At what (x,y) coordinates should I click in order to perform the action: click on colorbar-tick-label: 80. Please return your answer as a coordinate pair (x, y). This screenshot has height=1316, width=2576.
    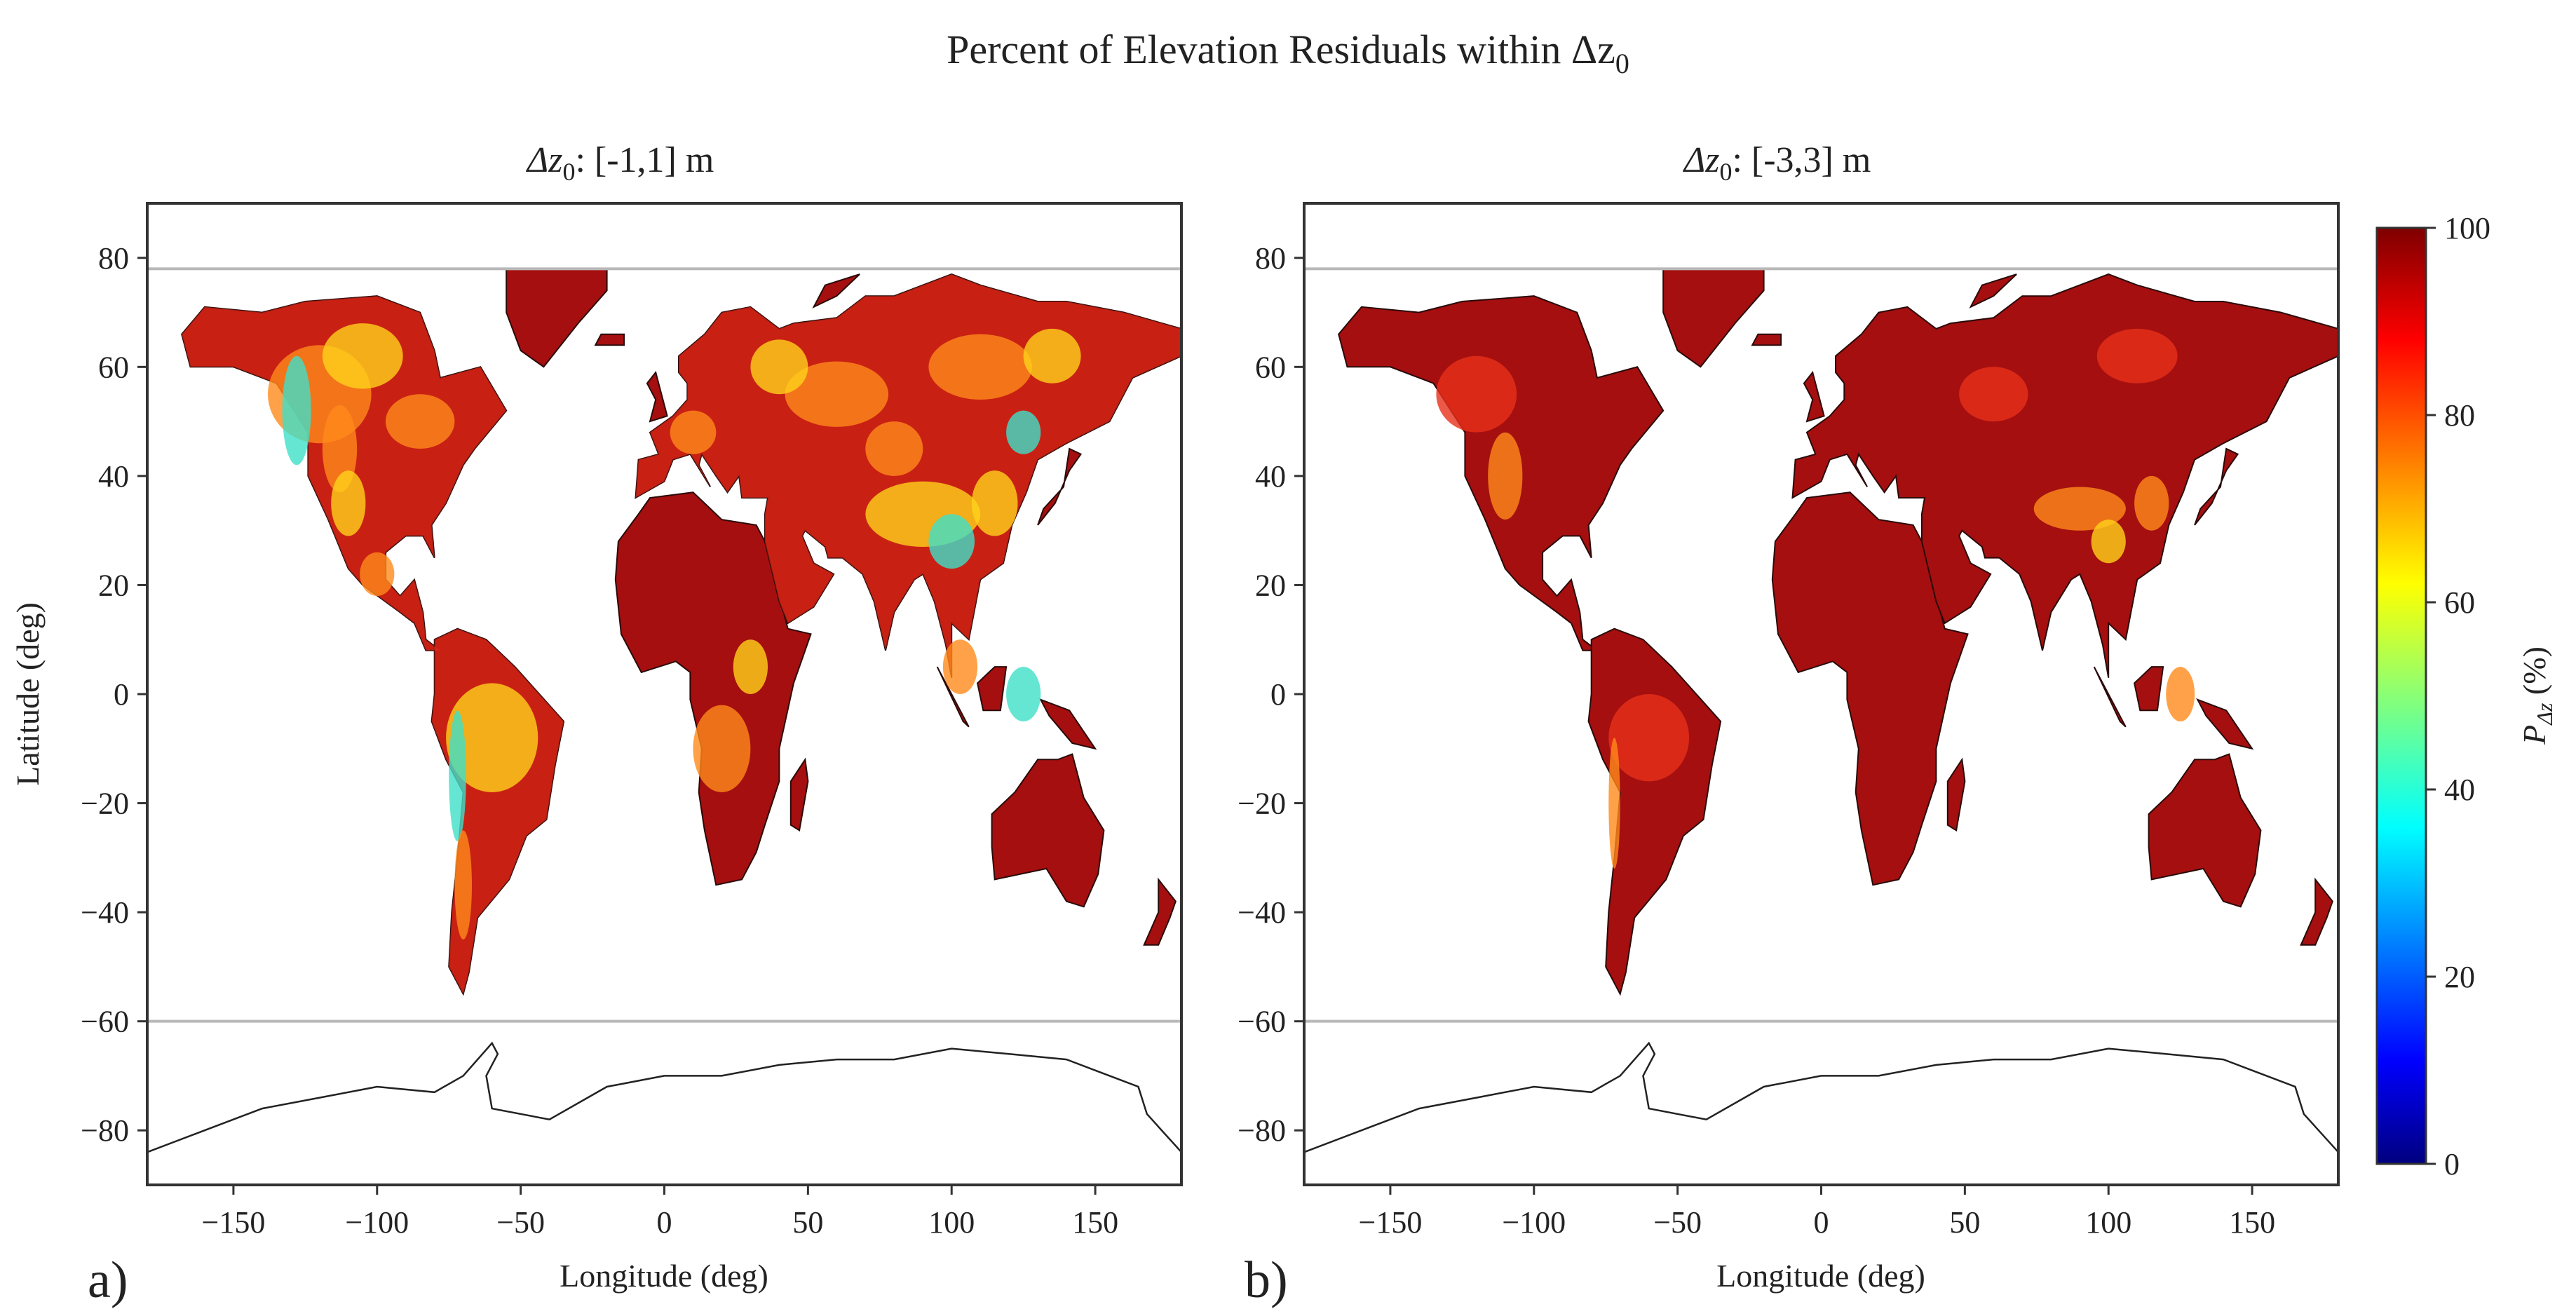
    Looking at the image, I should click on (2459, 416).